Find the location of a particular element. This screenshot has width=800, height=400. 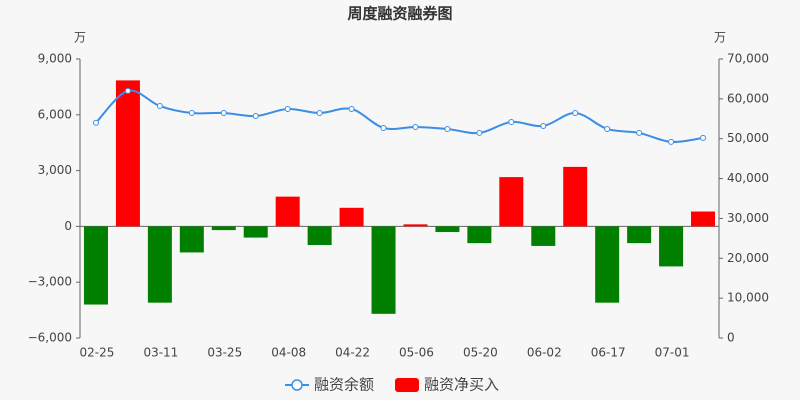

legend-label: 融资净买入 is located at coordinates (461, 385).